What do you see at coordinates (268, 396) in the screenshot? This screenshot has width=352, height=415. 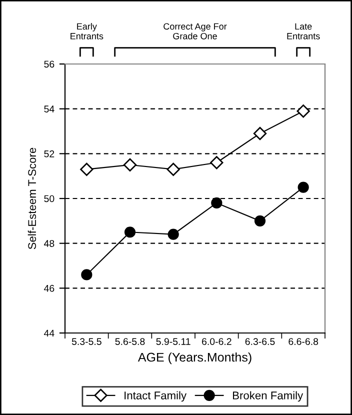 I see `legend-label: Broken Family` at bounding box center [268, 396].